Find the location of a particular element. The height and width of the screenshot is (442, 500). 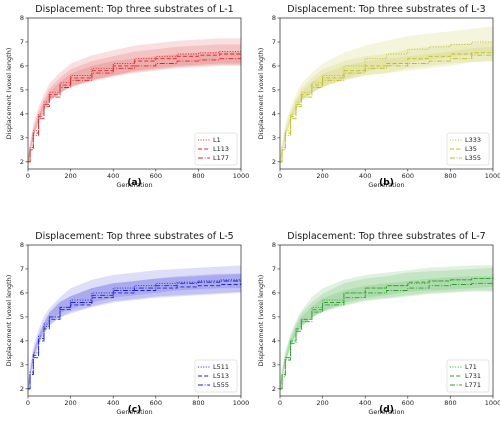

series-line-L177 is located at coordinates (134, 110).